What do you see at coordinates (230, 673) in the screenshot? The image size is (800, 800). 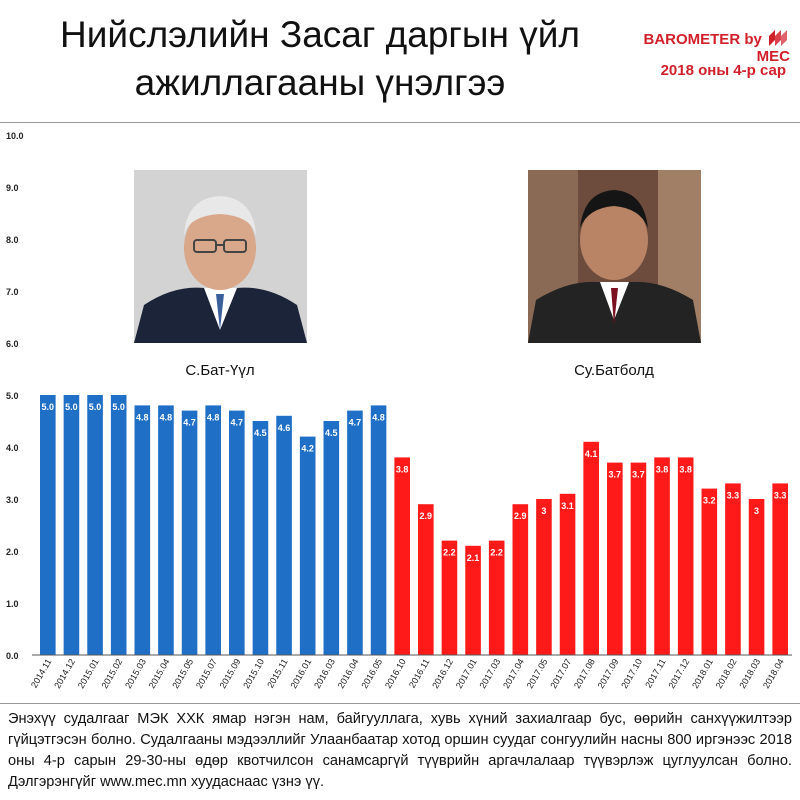 I see `x-tick-label: 2015.09` at bounding box center [230, 673].